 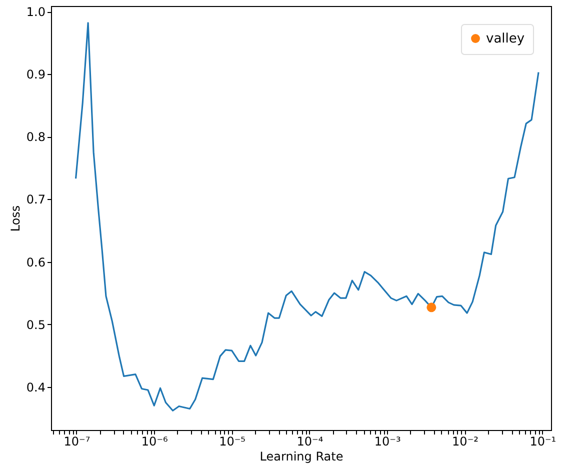 What do you see at coordinates (302, 457) in the screenshot?
I see `x-axis-title: Learning Rate` at bounding box center [302, 457].